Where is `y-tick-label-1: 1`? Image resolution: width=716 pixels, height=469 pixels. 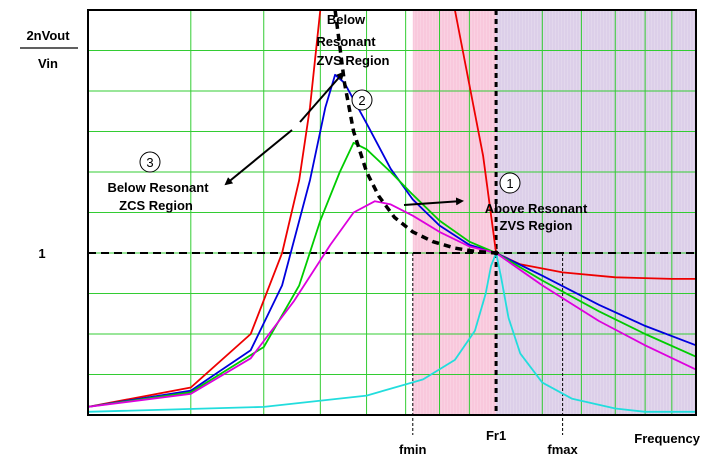 y-tick-label-1: 1 is located at coordinates (41, 253).